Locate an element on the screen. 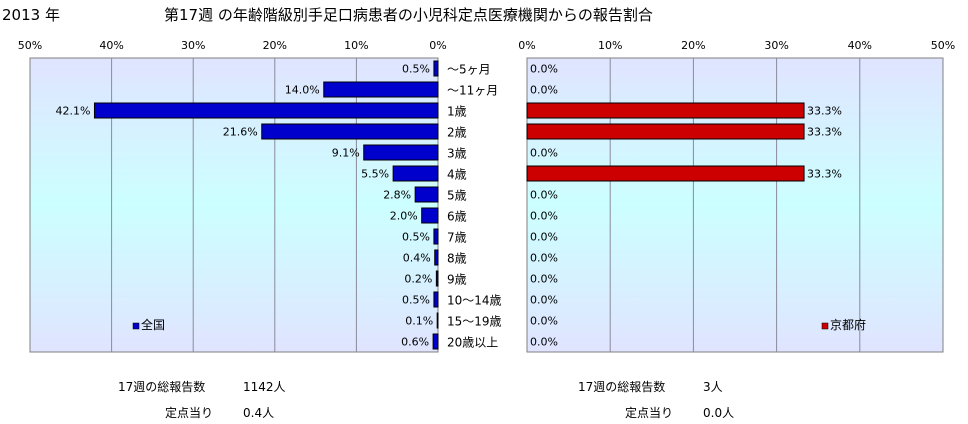  category-label: 5歳 is located at coordinates (457, 196).